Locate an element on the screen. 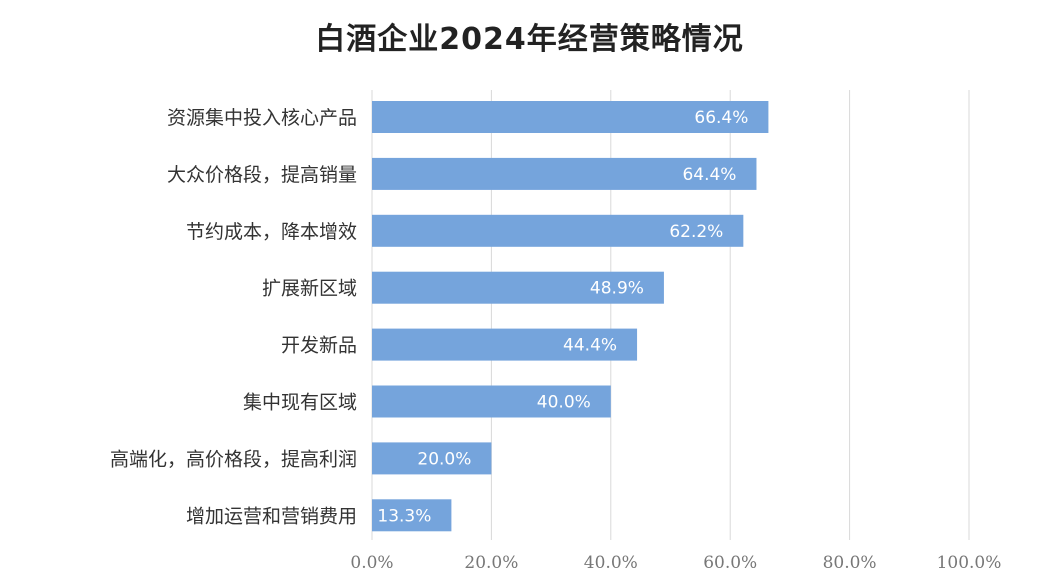 The image size is (1059, 581). data-label: 48.9% is located at coordinates (617, 289).